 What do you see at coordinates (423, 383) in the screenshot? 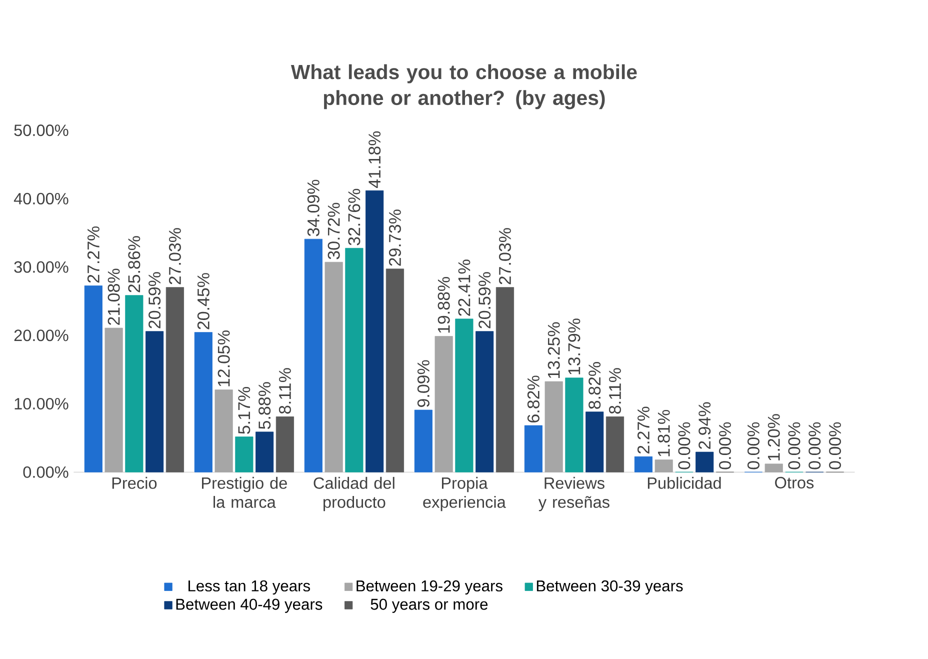
I see `data-label: 9.09%` at bounding box center [423, 383].